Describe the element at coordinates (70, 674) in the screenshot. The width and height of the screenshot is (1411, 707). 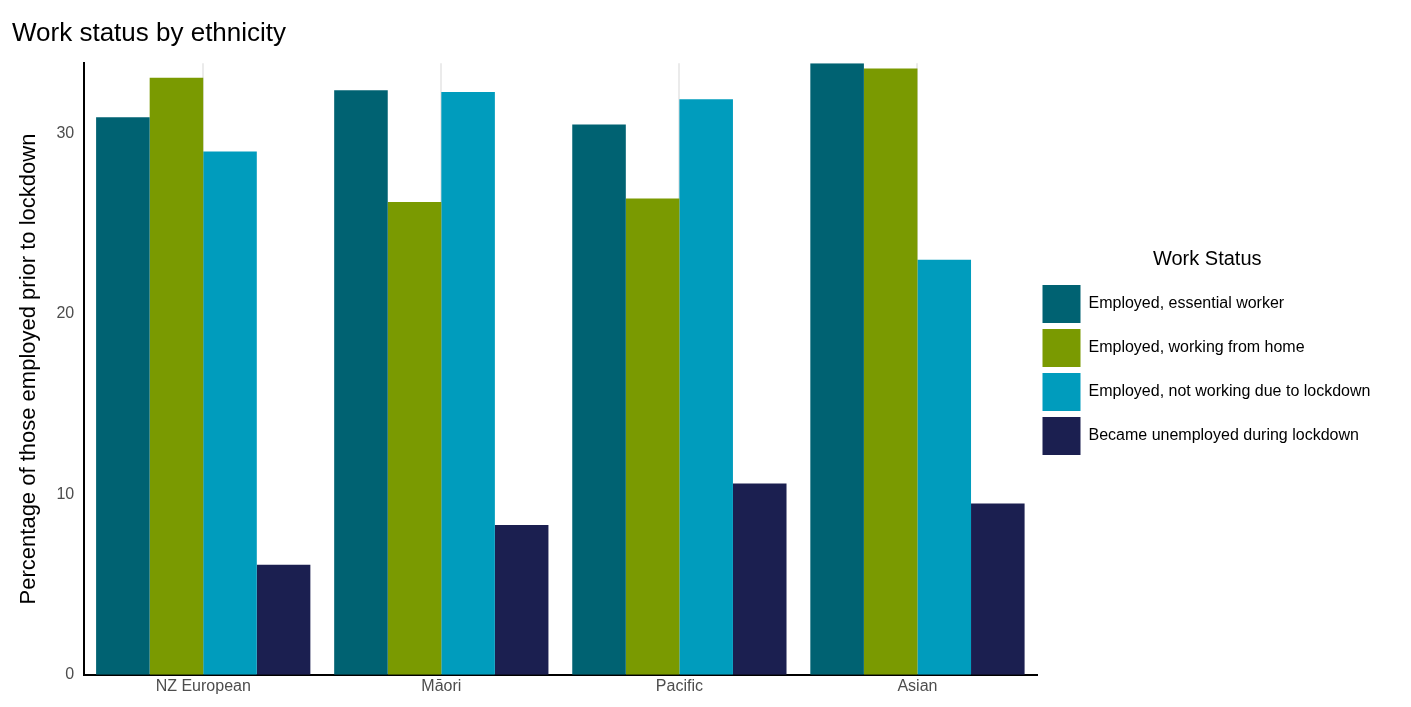
I see `y-tick-label: 0` at that location.